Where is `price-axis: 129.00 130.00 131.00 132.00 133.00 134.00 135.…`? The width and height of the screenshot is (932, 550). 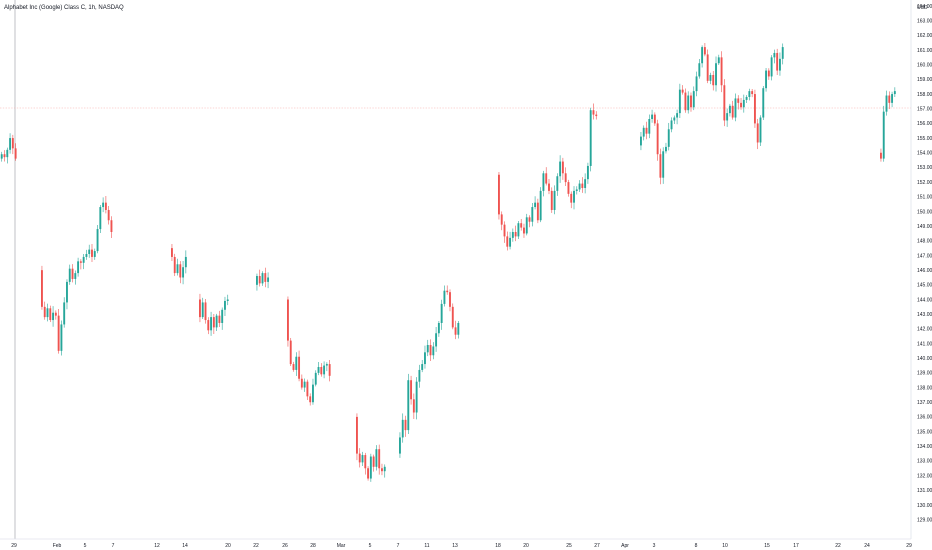 price-axis: 129.00 130.00 131.00 132.00 133.00 134.00 135.… is located at coordinates (924, 264).